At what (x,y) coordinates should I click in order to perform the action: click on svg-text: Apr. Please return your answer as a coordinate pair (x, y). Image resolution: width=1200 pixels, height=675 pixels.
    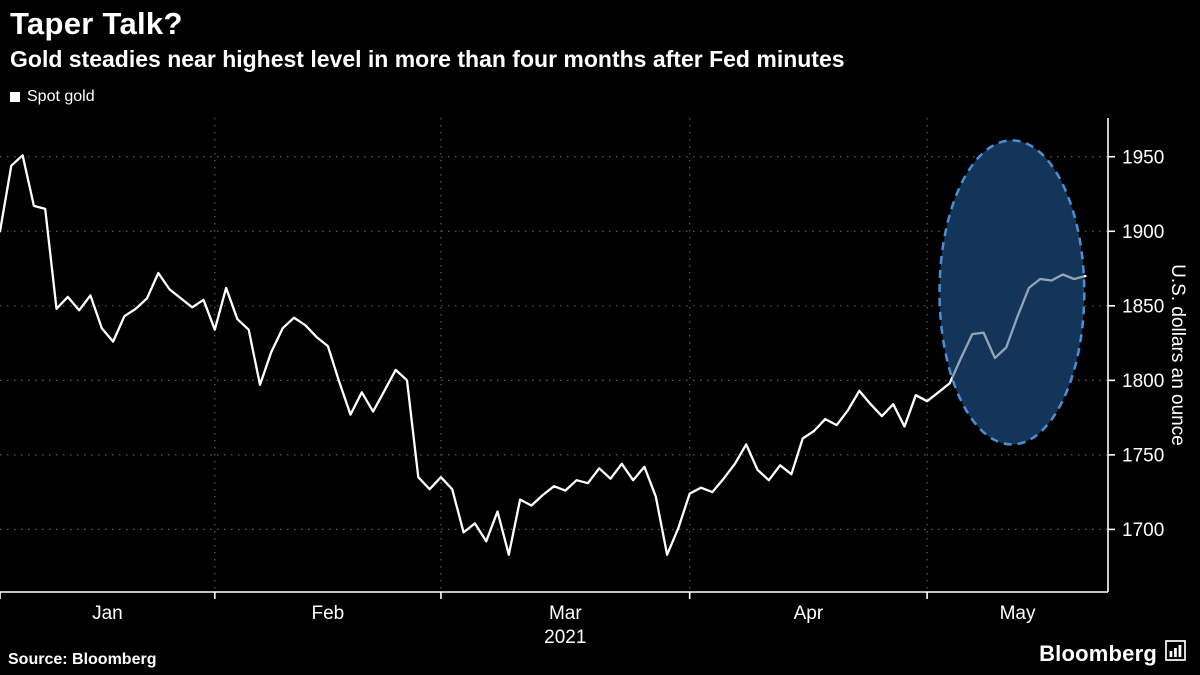
    Looking at the image, I should click on (809, 613).